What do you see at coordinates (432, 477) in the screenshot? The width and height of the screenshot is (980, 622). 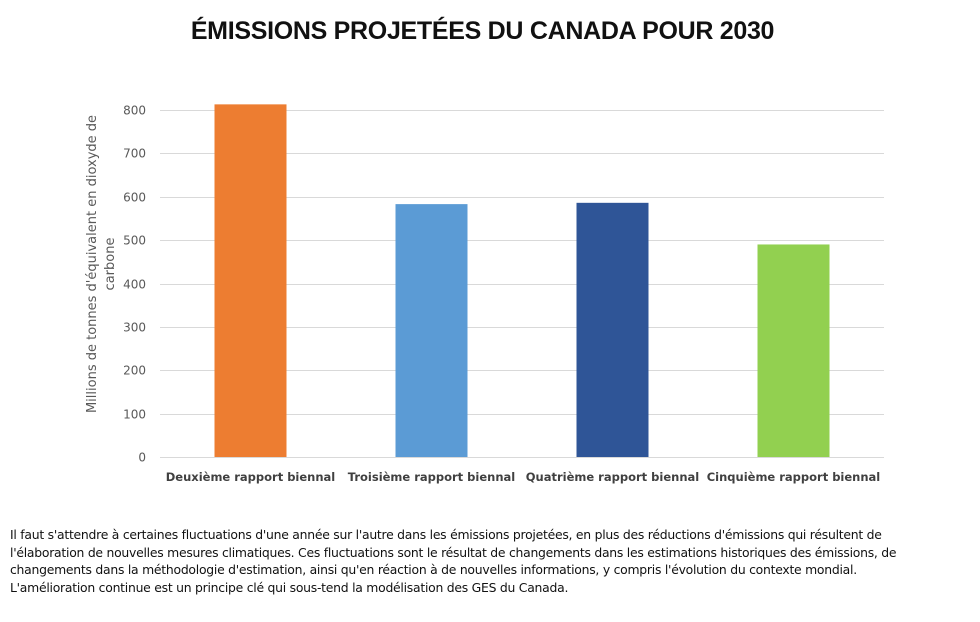 I see `x-category-label: Troisième rapport biennal` at bounding box center [432, 477].